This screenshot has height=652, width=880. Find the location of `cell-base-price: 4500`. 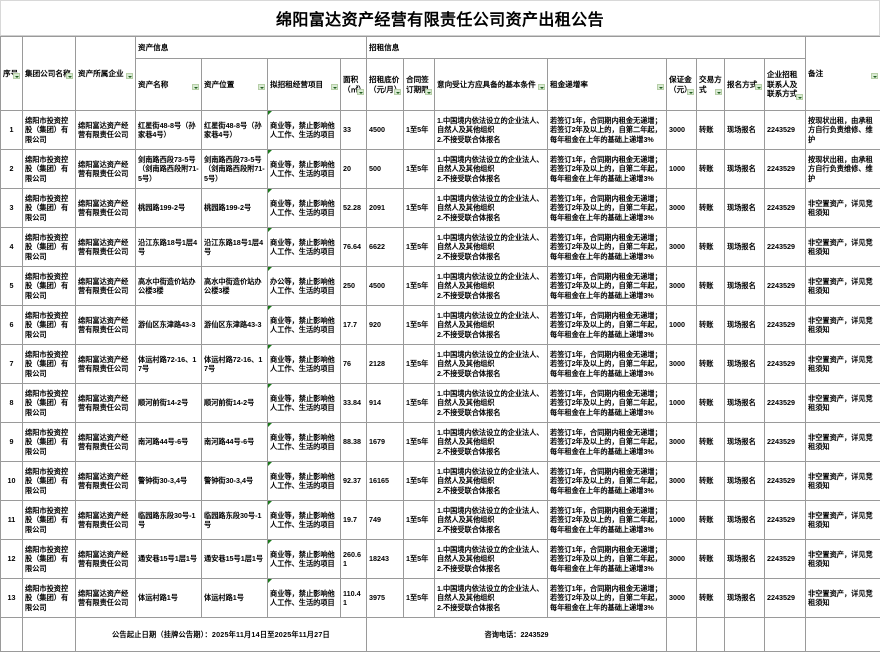

cell-base-price: 4500 is located at coordinates (385, 130).